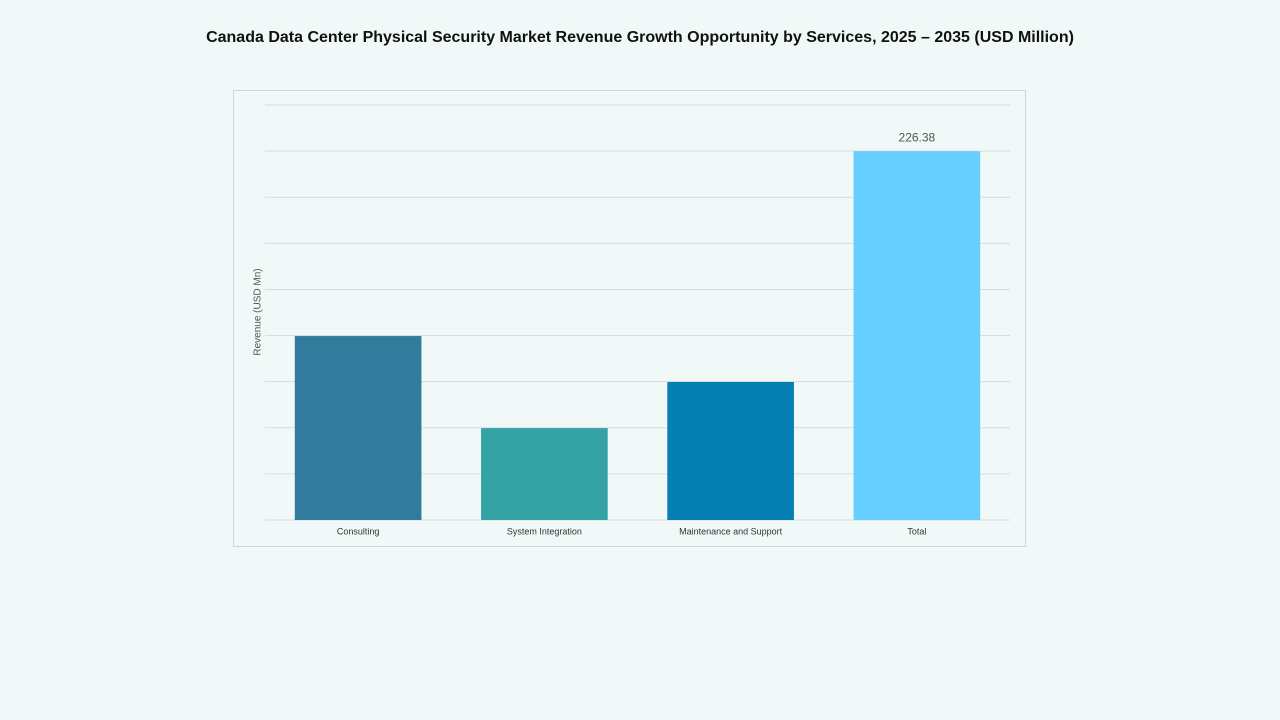  Describe the element at coordinates (544, 531) in the screenshot. I see `x-tick-label: System Integration` at that location.